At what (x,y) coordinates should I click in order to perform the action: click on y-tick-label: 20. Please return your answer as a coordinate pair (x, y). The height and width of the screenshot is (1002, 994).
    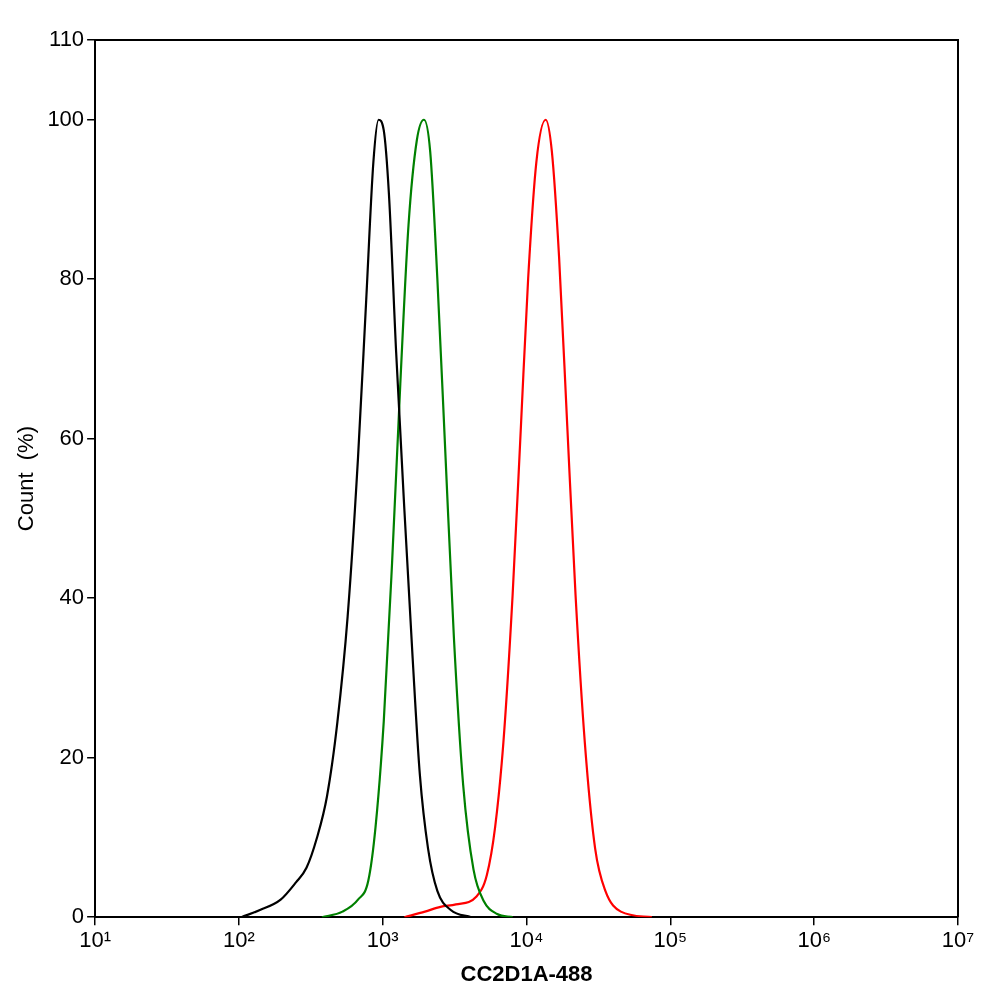
    Looking at the image, I should click on (72, 756).